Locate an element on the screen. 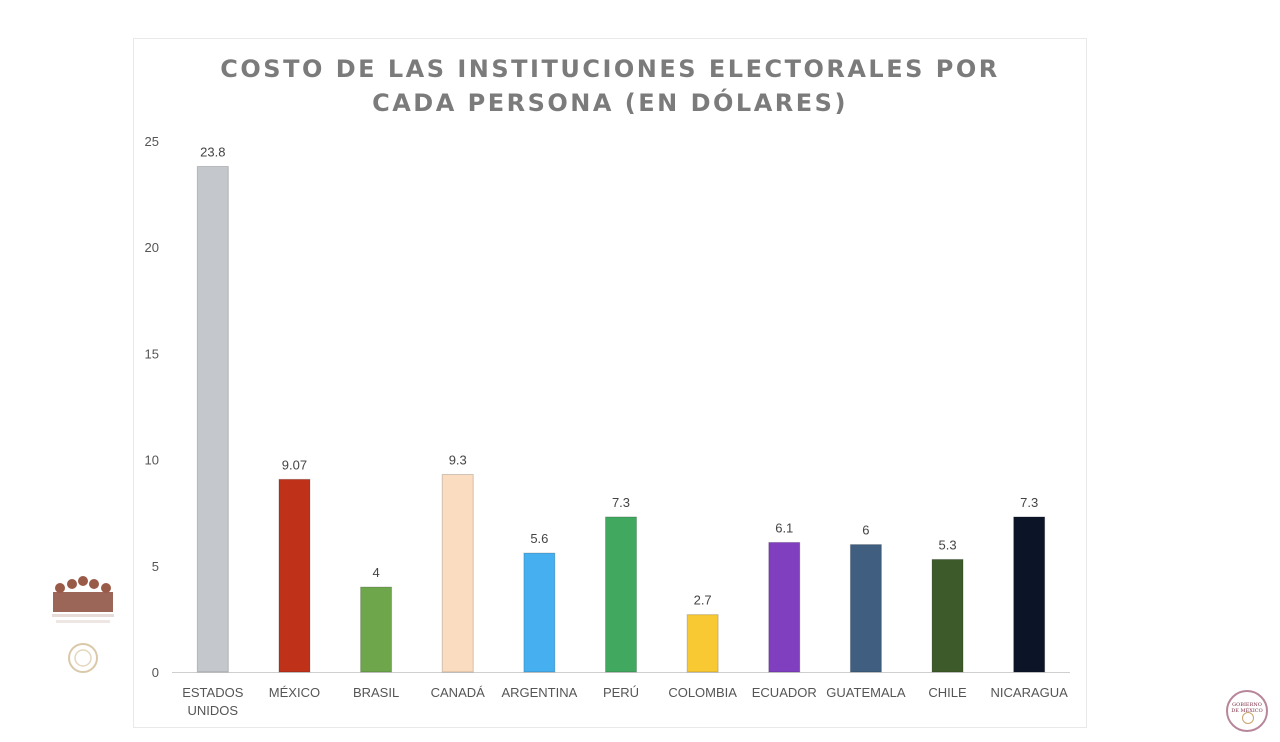 The image size is (1280, 742). data-label: 5.3 is located at coordinates (948, 544).